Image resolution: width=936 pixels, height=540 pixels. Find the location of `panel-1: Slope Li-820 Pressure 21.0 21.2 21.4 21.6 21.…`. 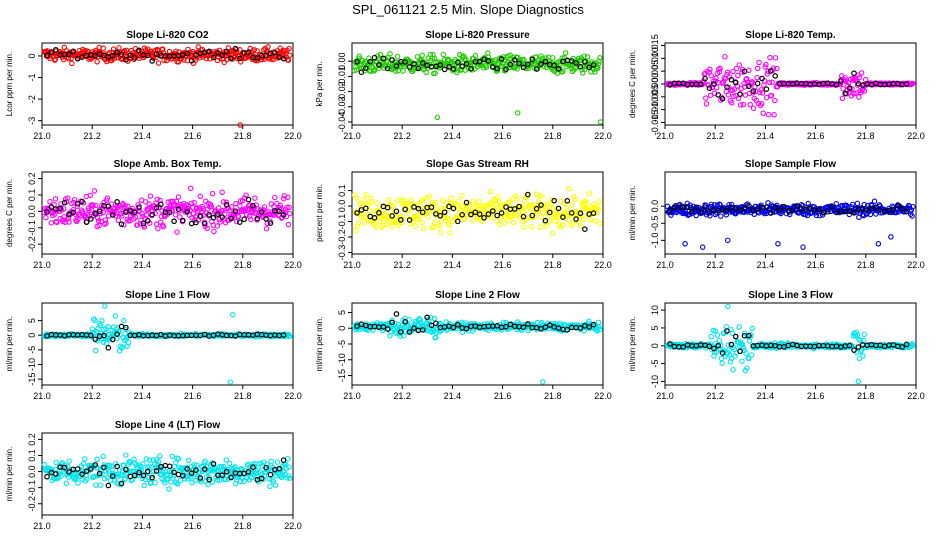

panel-1: Slope Li-820 Pressure 21.0 21.2 21.4 21.6 21.… is located at coordinates (463, 85).